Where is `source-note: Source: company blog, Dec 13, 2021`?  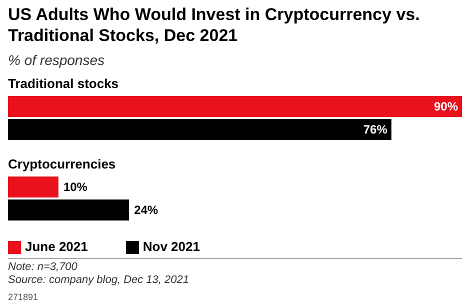 source-note: Source: company blog, Dec 13, 2021 is located at coordinates (99, 280).